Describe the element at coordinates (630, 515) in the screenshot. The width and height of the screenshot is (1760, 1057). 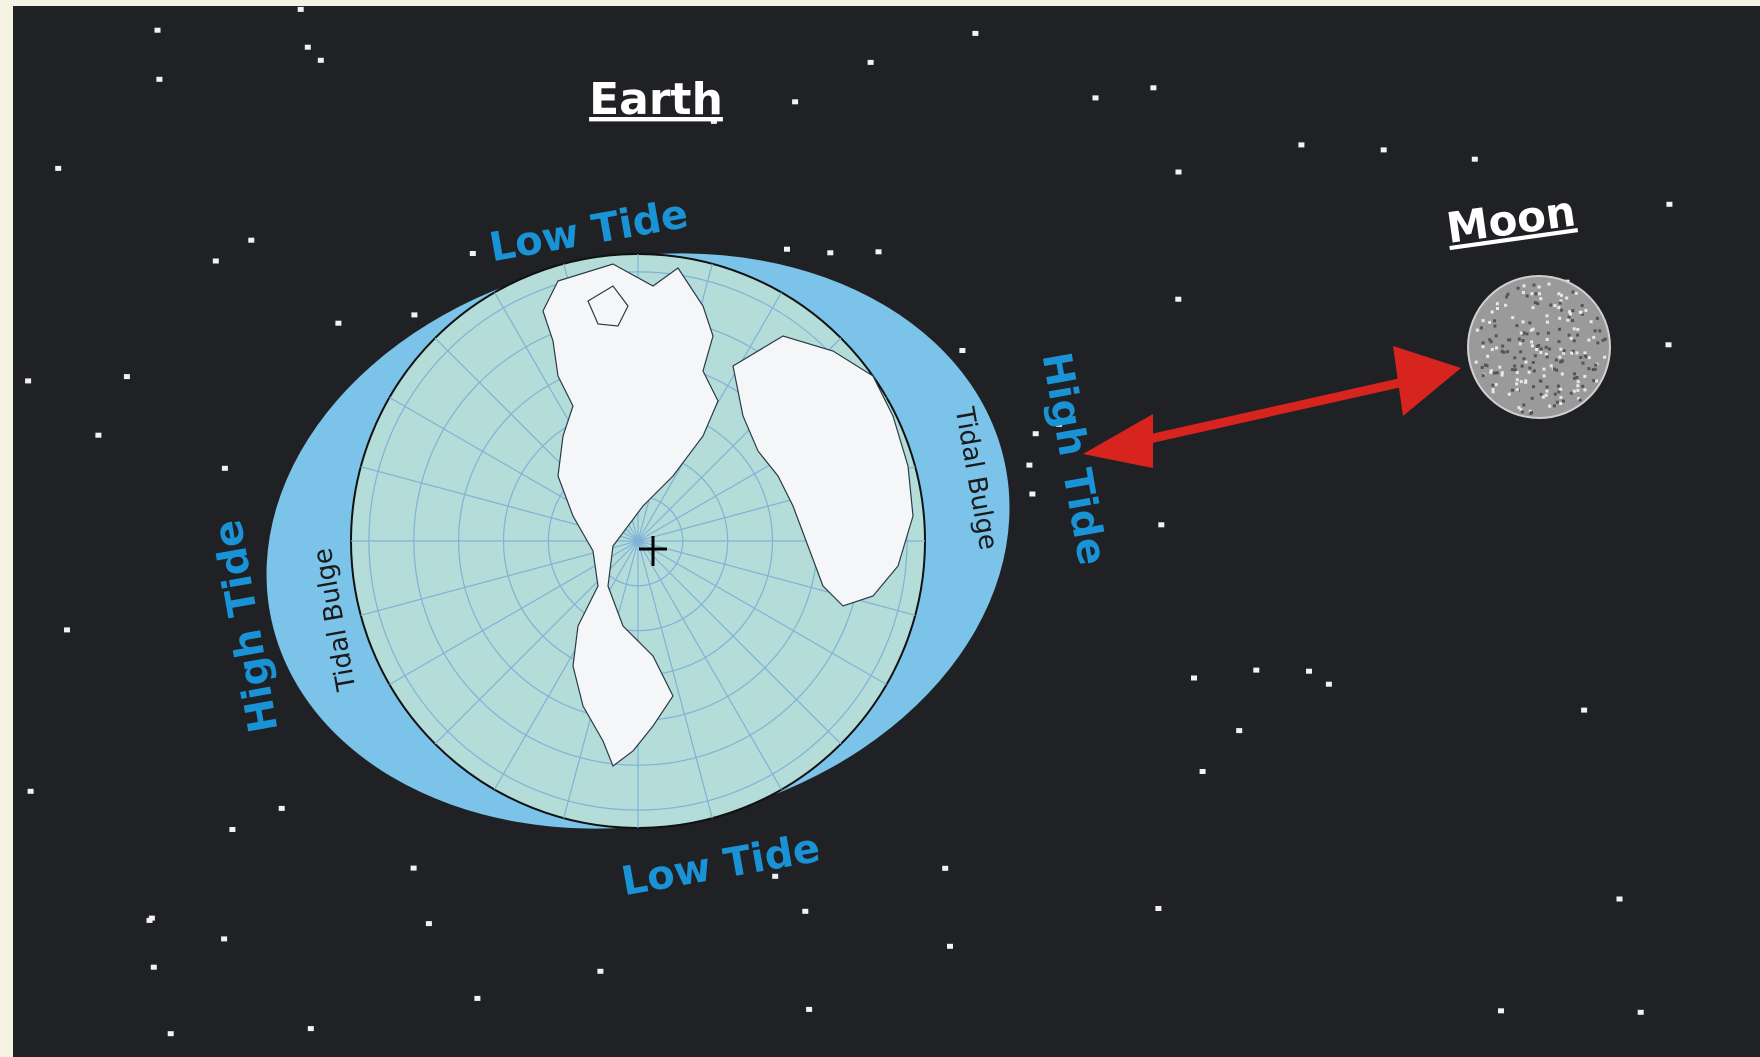
I see `north-america-landmass` at that location.